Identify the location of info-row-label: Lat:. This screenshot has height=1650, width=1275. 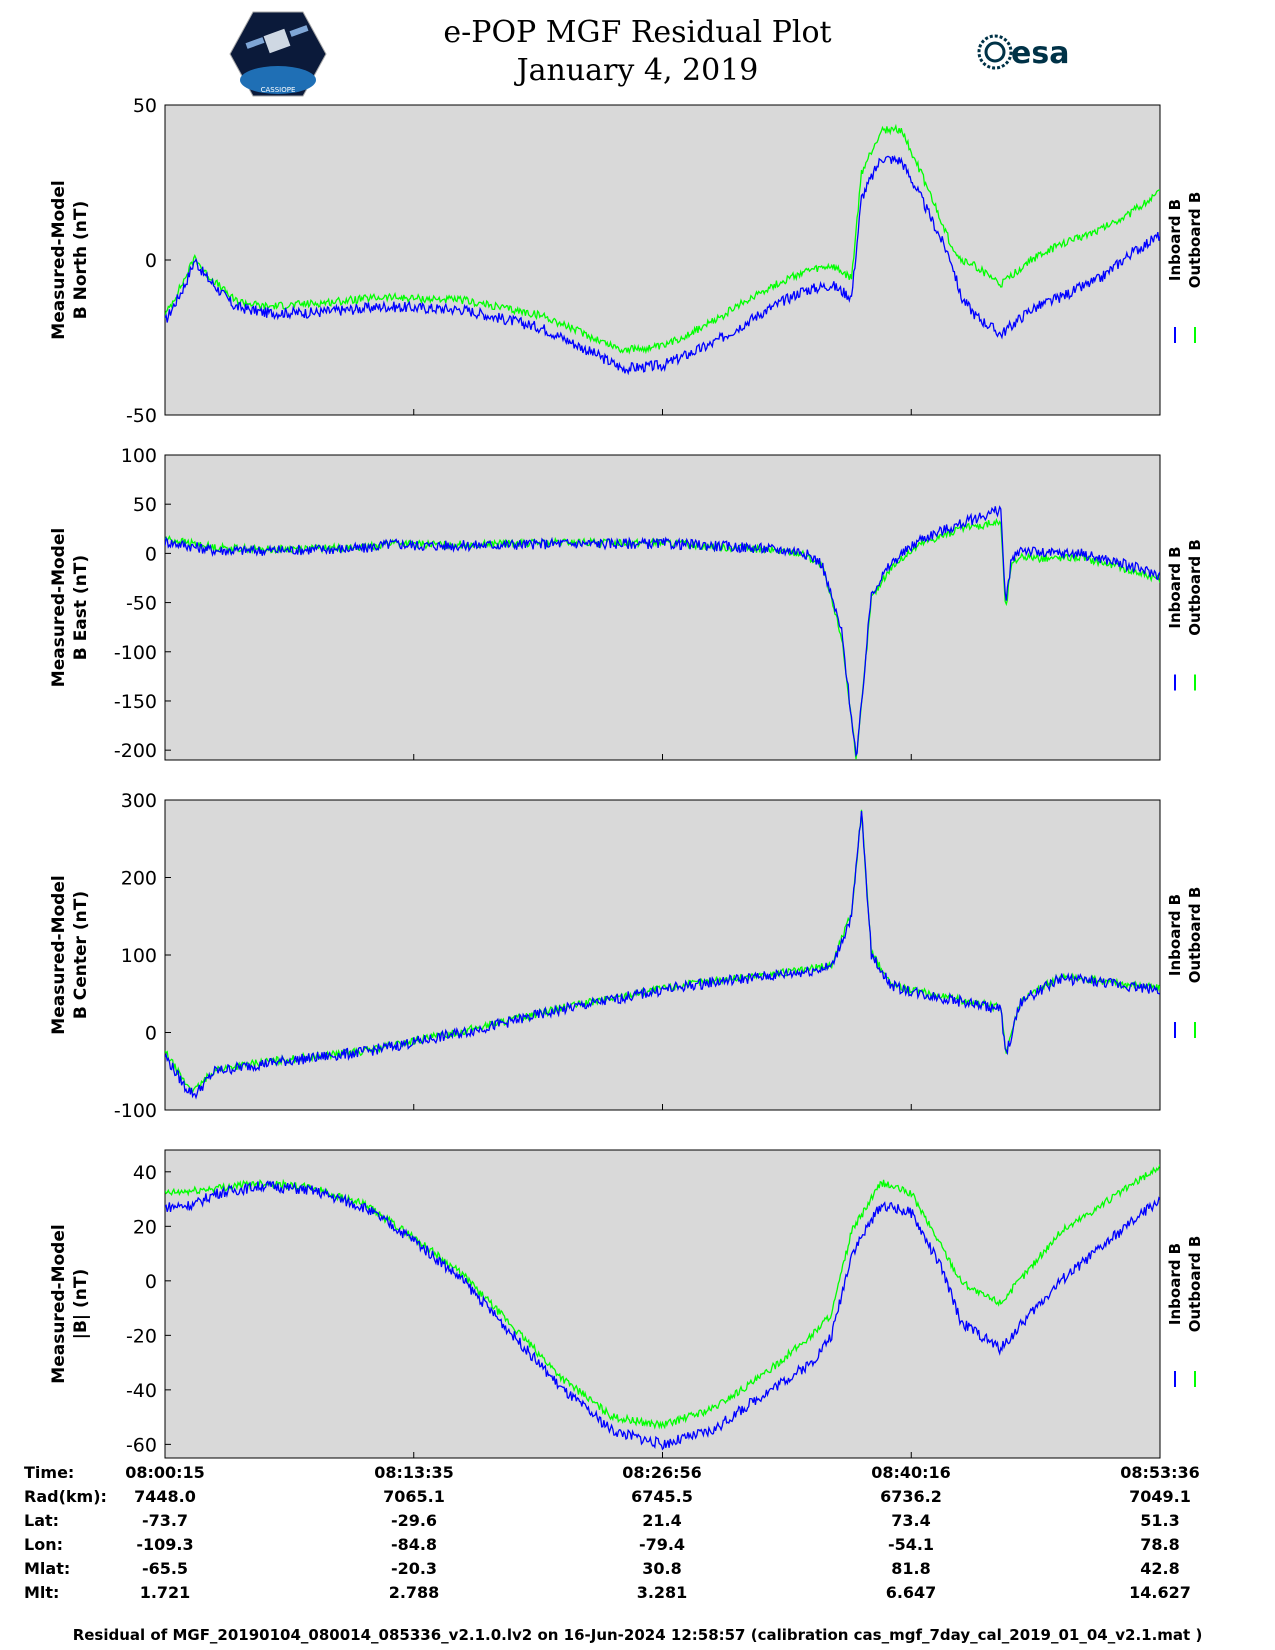
(42, 1520).